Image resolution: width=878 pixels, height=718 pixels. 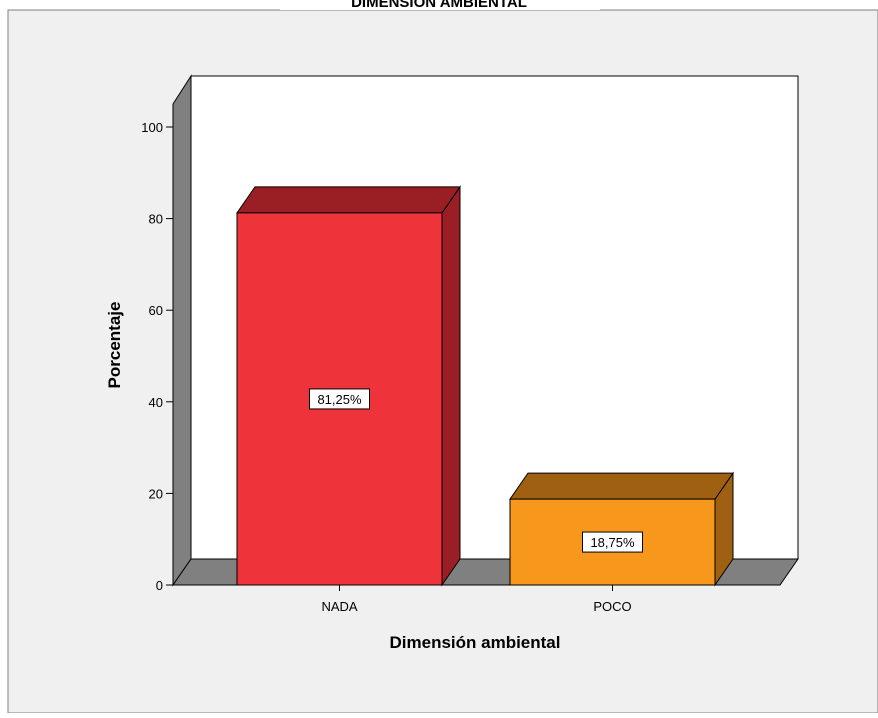 I want to click on data-label: 18,75%, so click(x=612, y=542).